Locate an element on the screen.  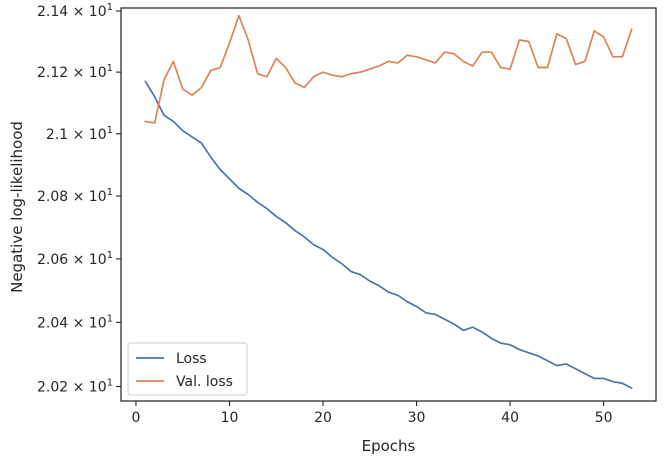
y-tick-label: 2.02 × 10¹ is located at coordinates (75, 386).